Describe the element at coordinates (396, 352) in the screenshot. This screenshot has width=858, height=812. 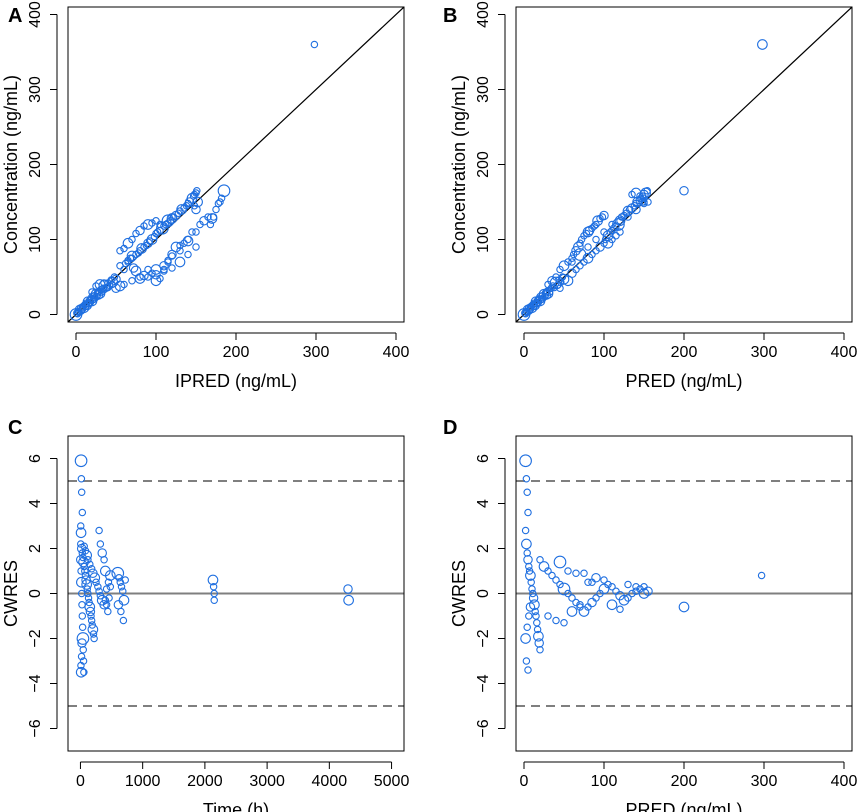
I see `x-tick-label: 400` at that location.